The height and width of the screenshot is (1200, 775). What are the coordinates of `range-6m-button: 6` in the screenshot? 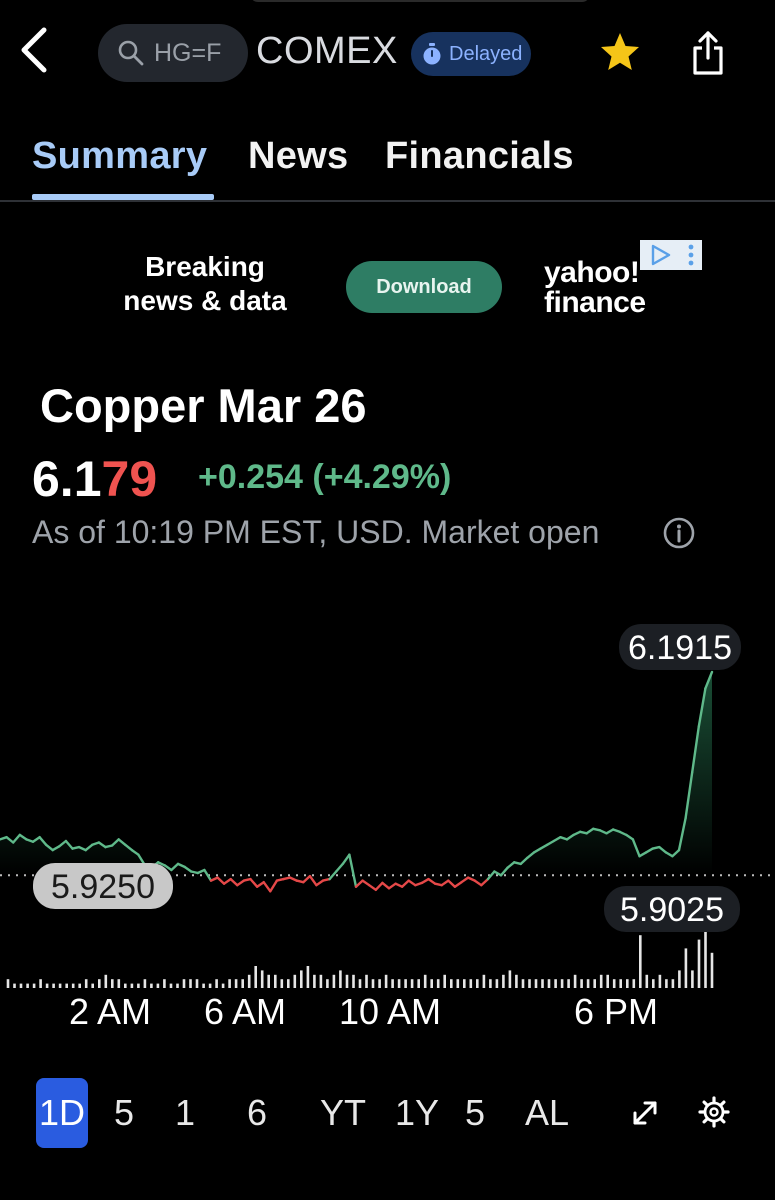 It's located at (257, 1112).